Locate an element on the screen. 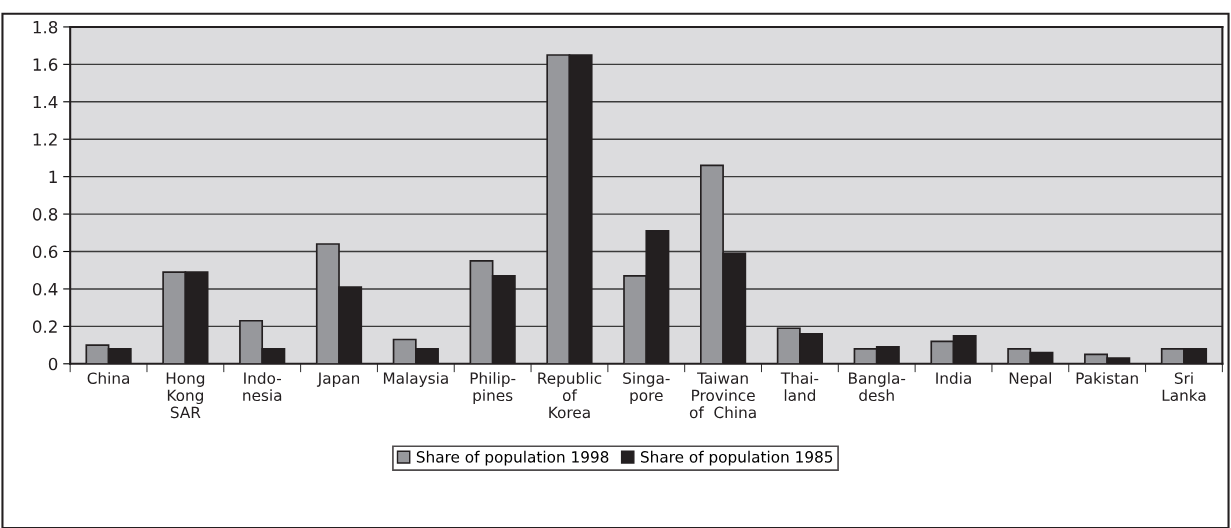 Image resolution: width=1231 pixels, height=528 pixels. x-tick-label: China is located at coordinates (108, 378).